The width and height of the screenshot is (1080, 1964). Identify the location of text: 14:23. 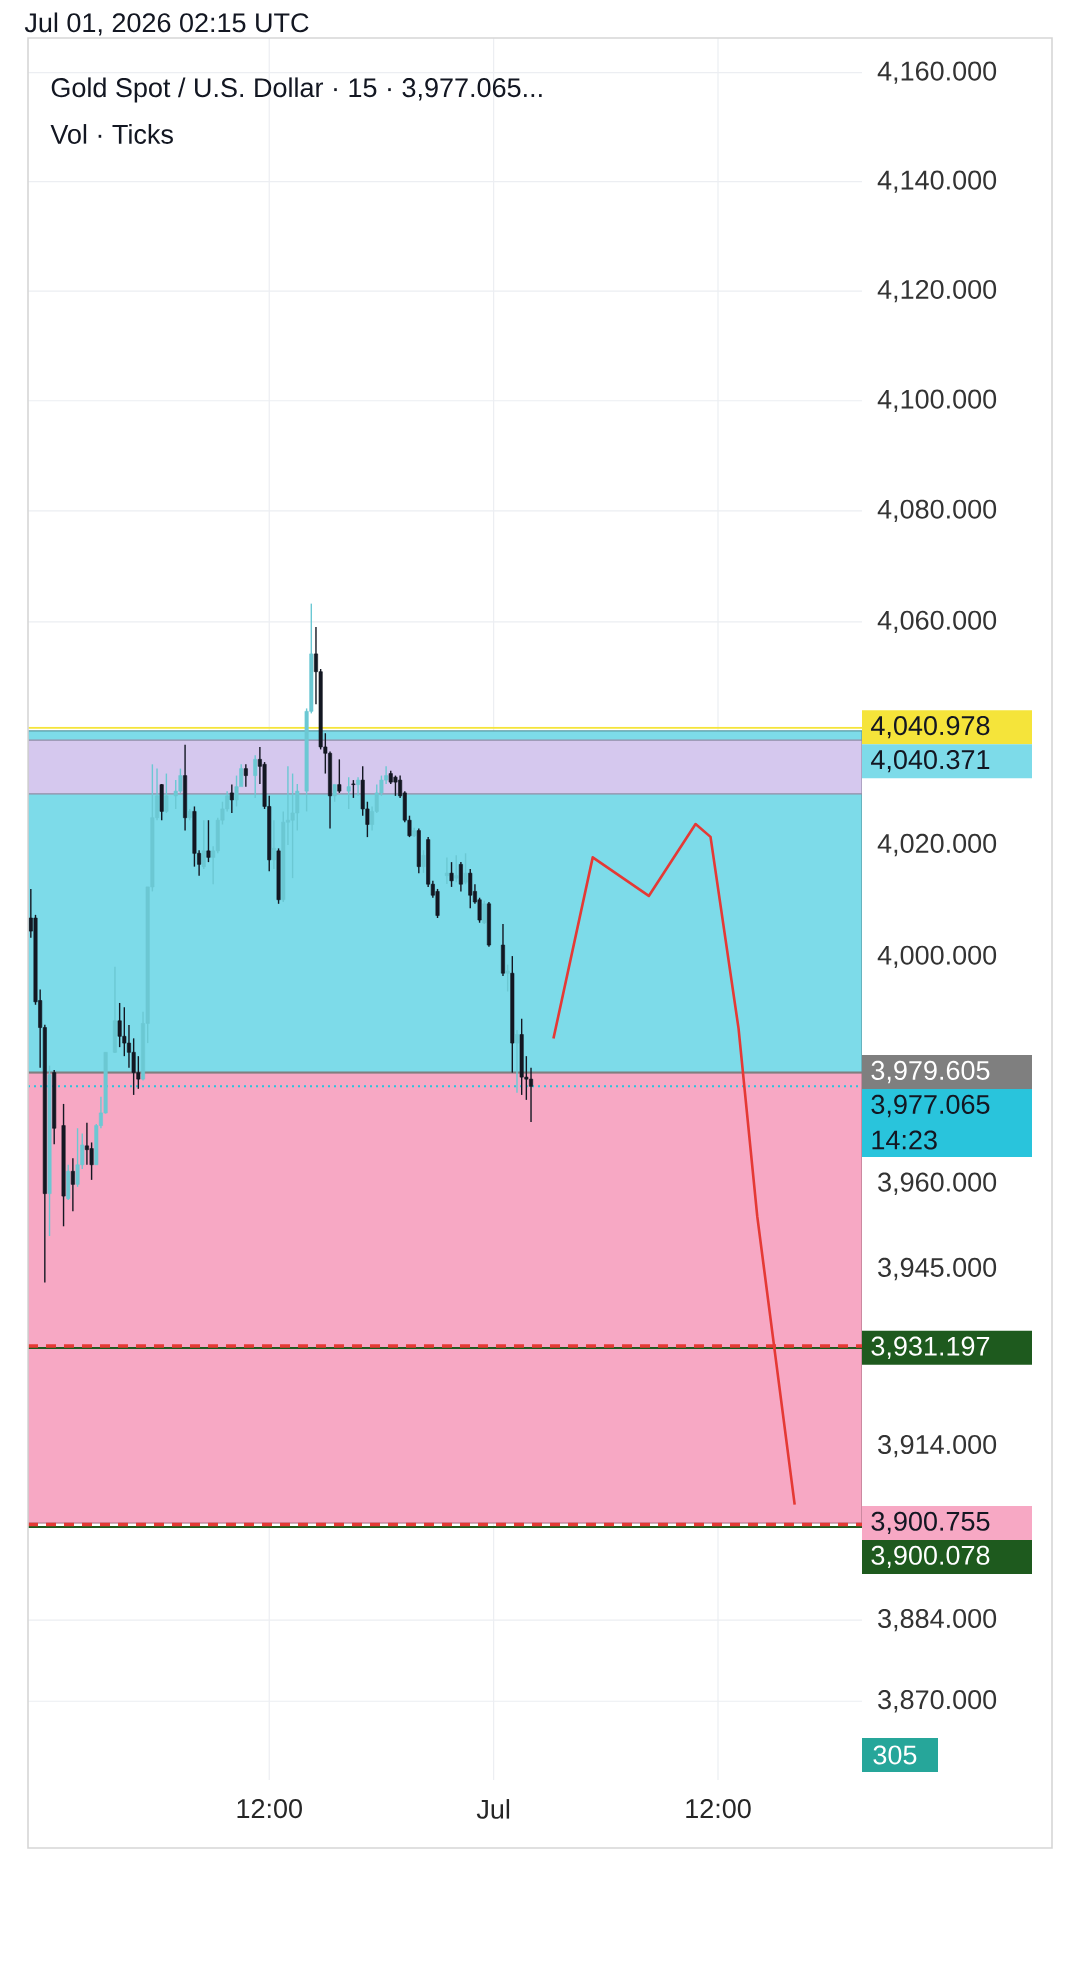
(904, 1140).